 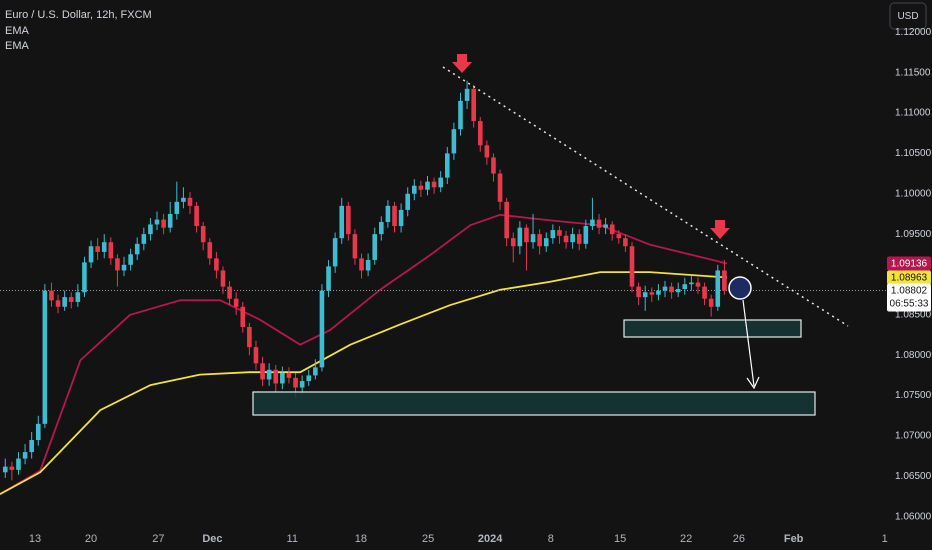 I want to click on y-tick-label: 1.08500, so click(x=913, y=315).